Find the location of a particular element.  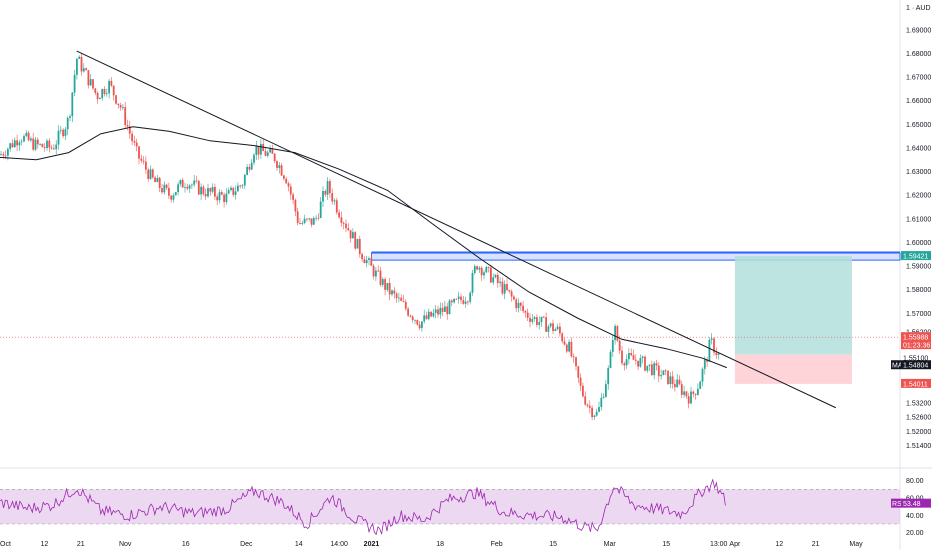

time-tick-label: Dec is located at coordinates (246, 544).